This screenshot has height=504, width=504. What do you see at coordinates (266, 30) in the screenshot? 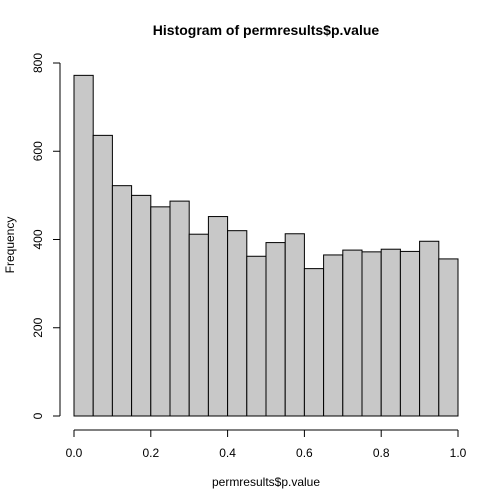
I see `chart-title: Histogram of permresults$p.value` at bounding box center [266, 30].